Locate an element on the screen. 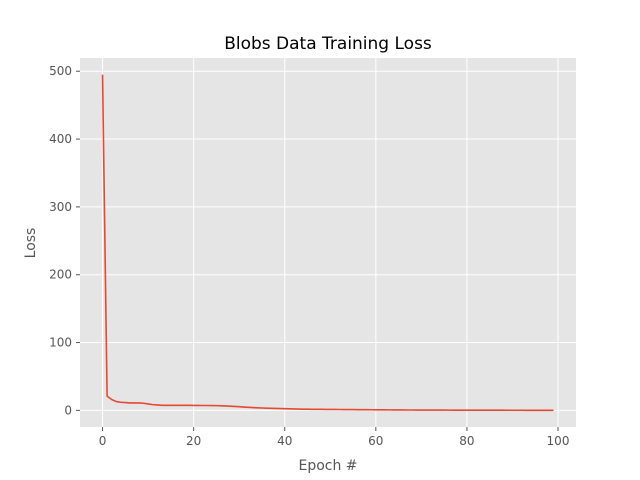 The image size is (640, 480). y-tick-label: 300 is located at coordinates (60, 207).